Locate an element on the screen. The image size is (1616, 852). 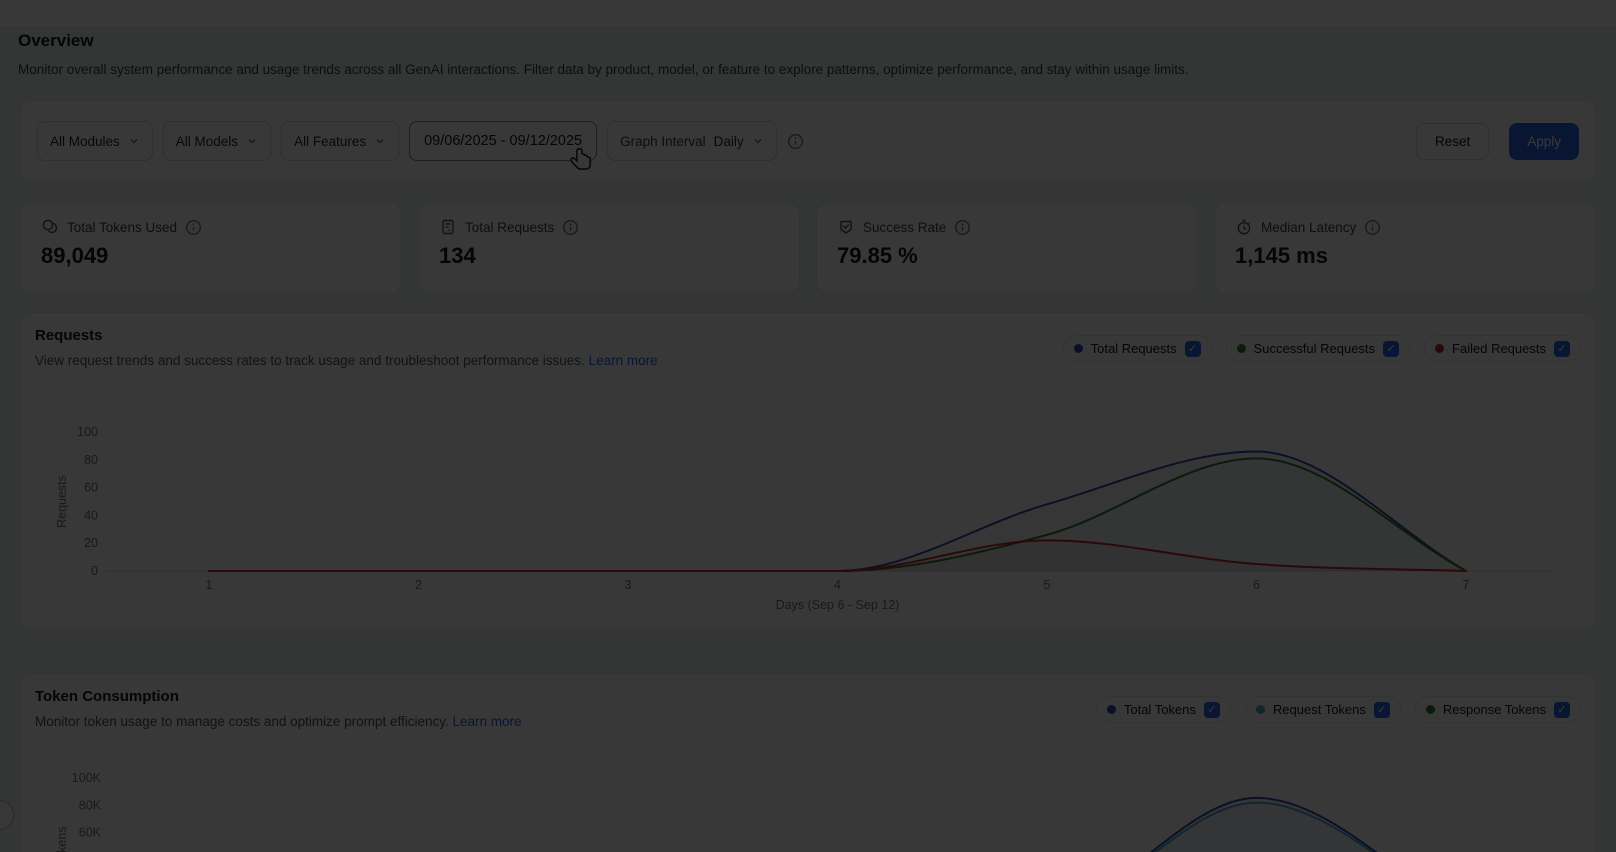
stat-card-median-latency: Median Latency 1,145 ms is located at coordinates (1405, 248).